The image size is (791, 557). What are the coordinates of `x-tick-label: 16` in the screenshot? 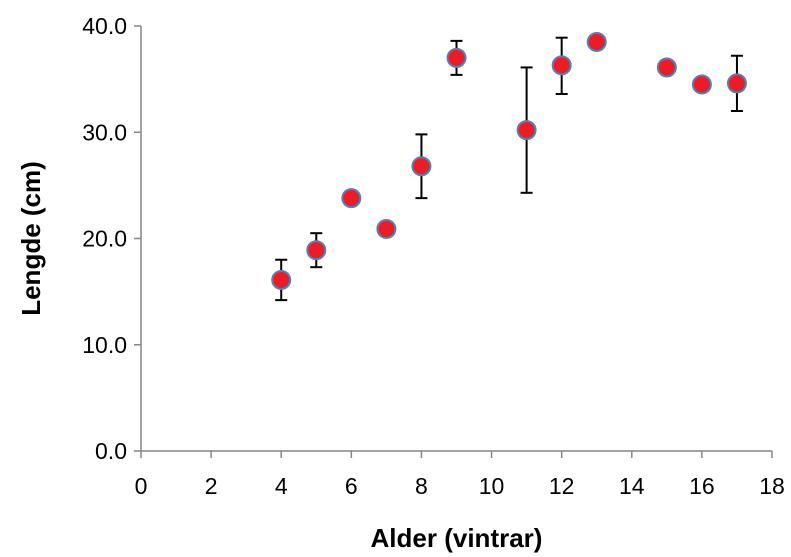 It's located at (702, 486).